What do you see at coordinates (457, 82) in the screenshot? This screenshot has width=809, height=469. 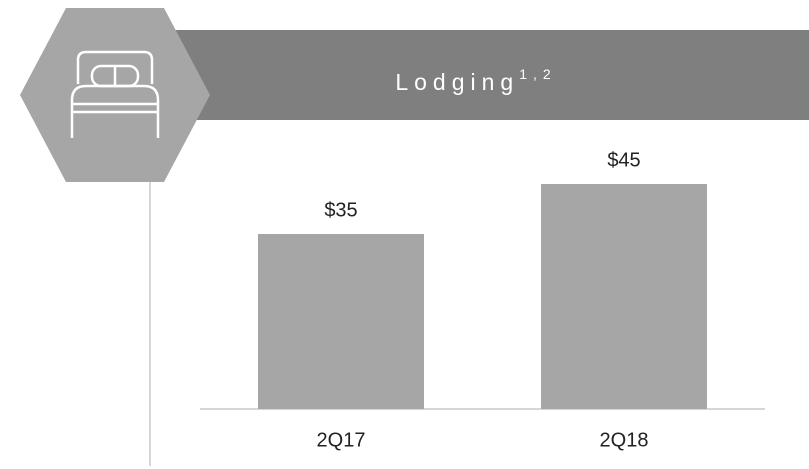 I see `chart-title: Lodging` at bounding box center [457, 82].